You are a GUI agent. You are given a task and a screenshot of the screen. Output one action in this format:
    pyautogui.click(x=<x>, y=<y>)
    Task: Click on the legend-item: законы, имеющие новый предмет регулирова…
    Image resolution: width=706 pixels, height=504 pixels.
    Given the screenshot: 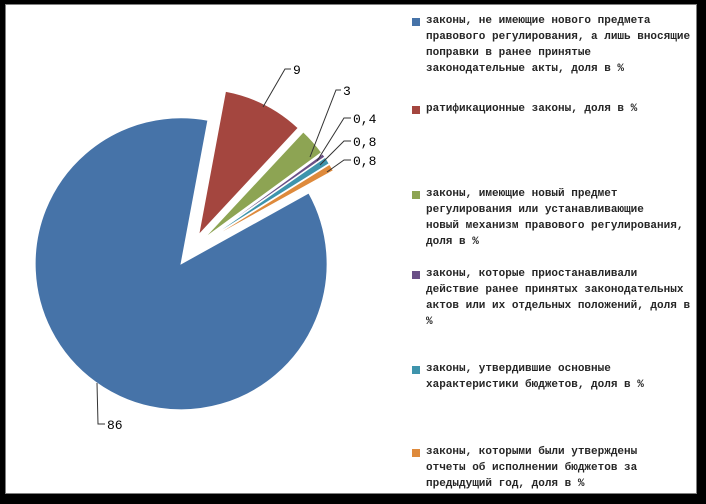 What is the action you would take?
    pyautogui.click(x=547, y=218)
    